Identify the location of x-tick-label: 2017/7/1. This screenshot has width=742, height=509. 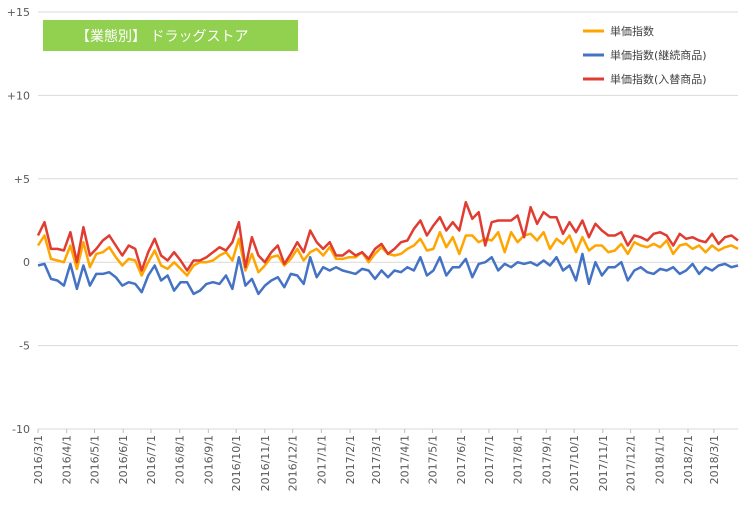
(489, 459).